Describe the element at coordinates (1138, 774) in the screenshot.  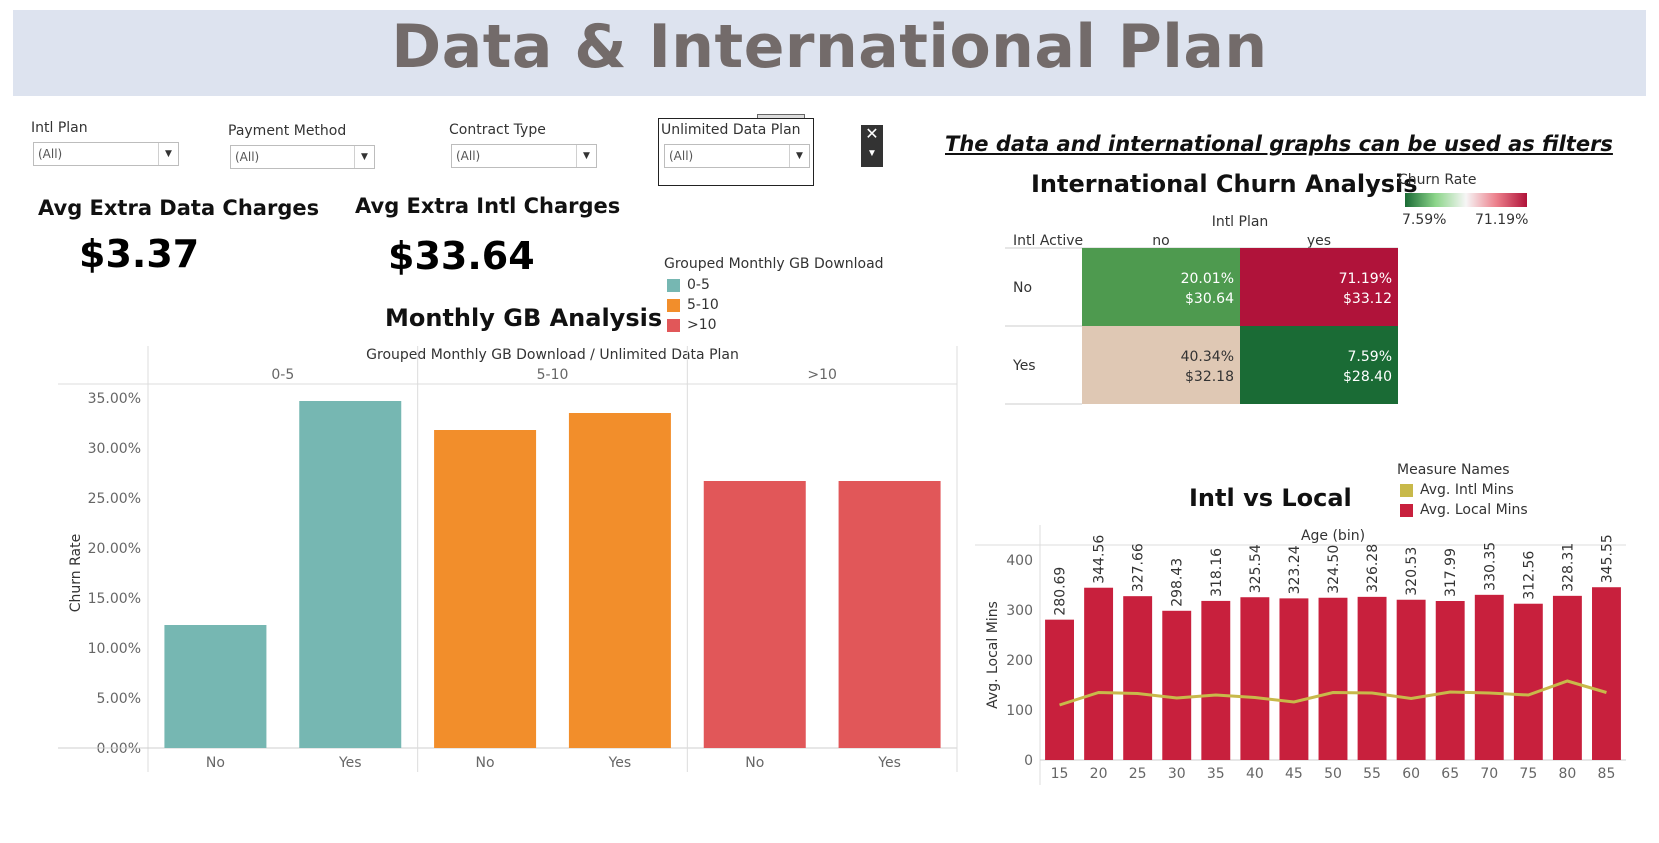
I see `x-tick-label: 25` at that location.